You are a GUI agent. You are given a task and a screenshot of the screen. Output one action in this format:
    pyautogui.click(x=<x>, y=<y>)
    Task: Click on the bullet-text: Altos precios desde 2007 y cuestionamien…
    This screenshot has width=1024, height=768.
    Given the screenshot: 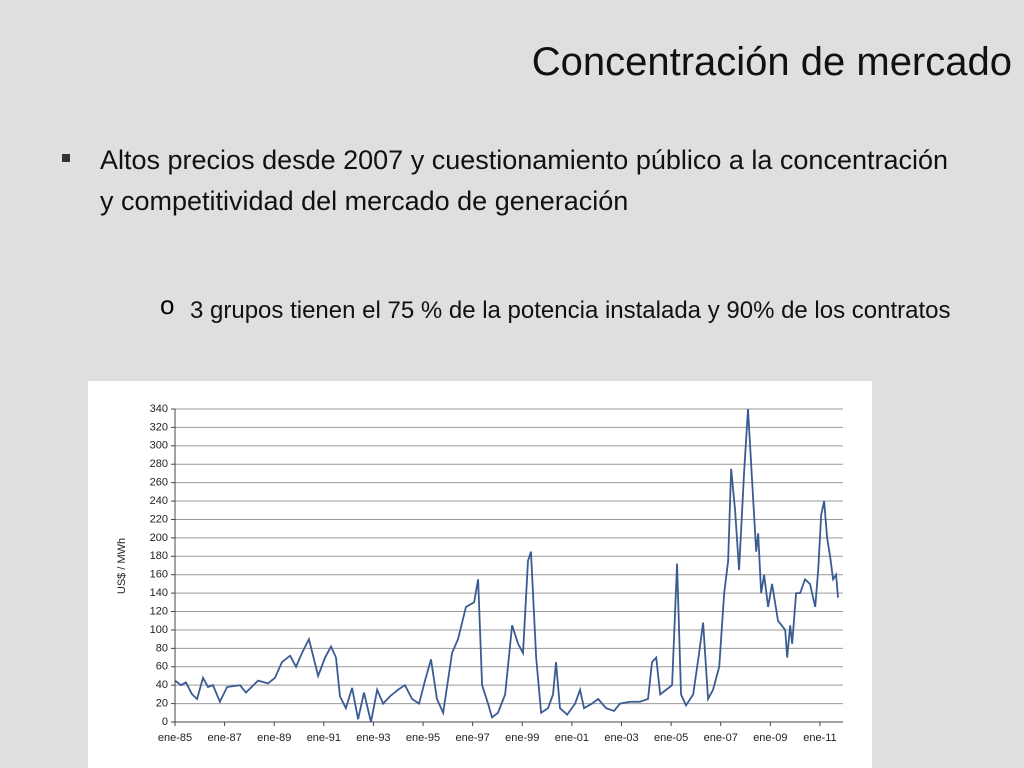 What is the action you would take?
    pyautogui.click(x=524, y=180)
    